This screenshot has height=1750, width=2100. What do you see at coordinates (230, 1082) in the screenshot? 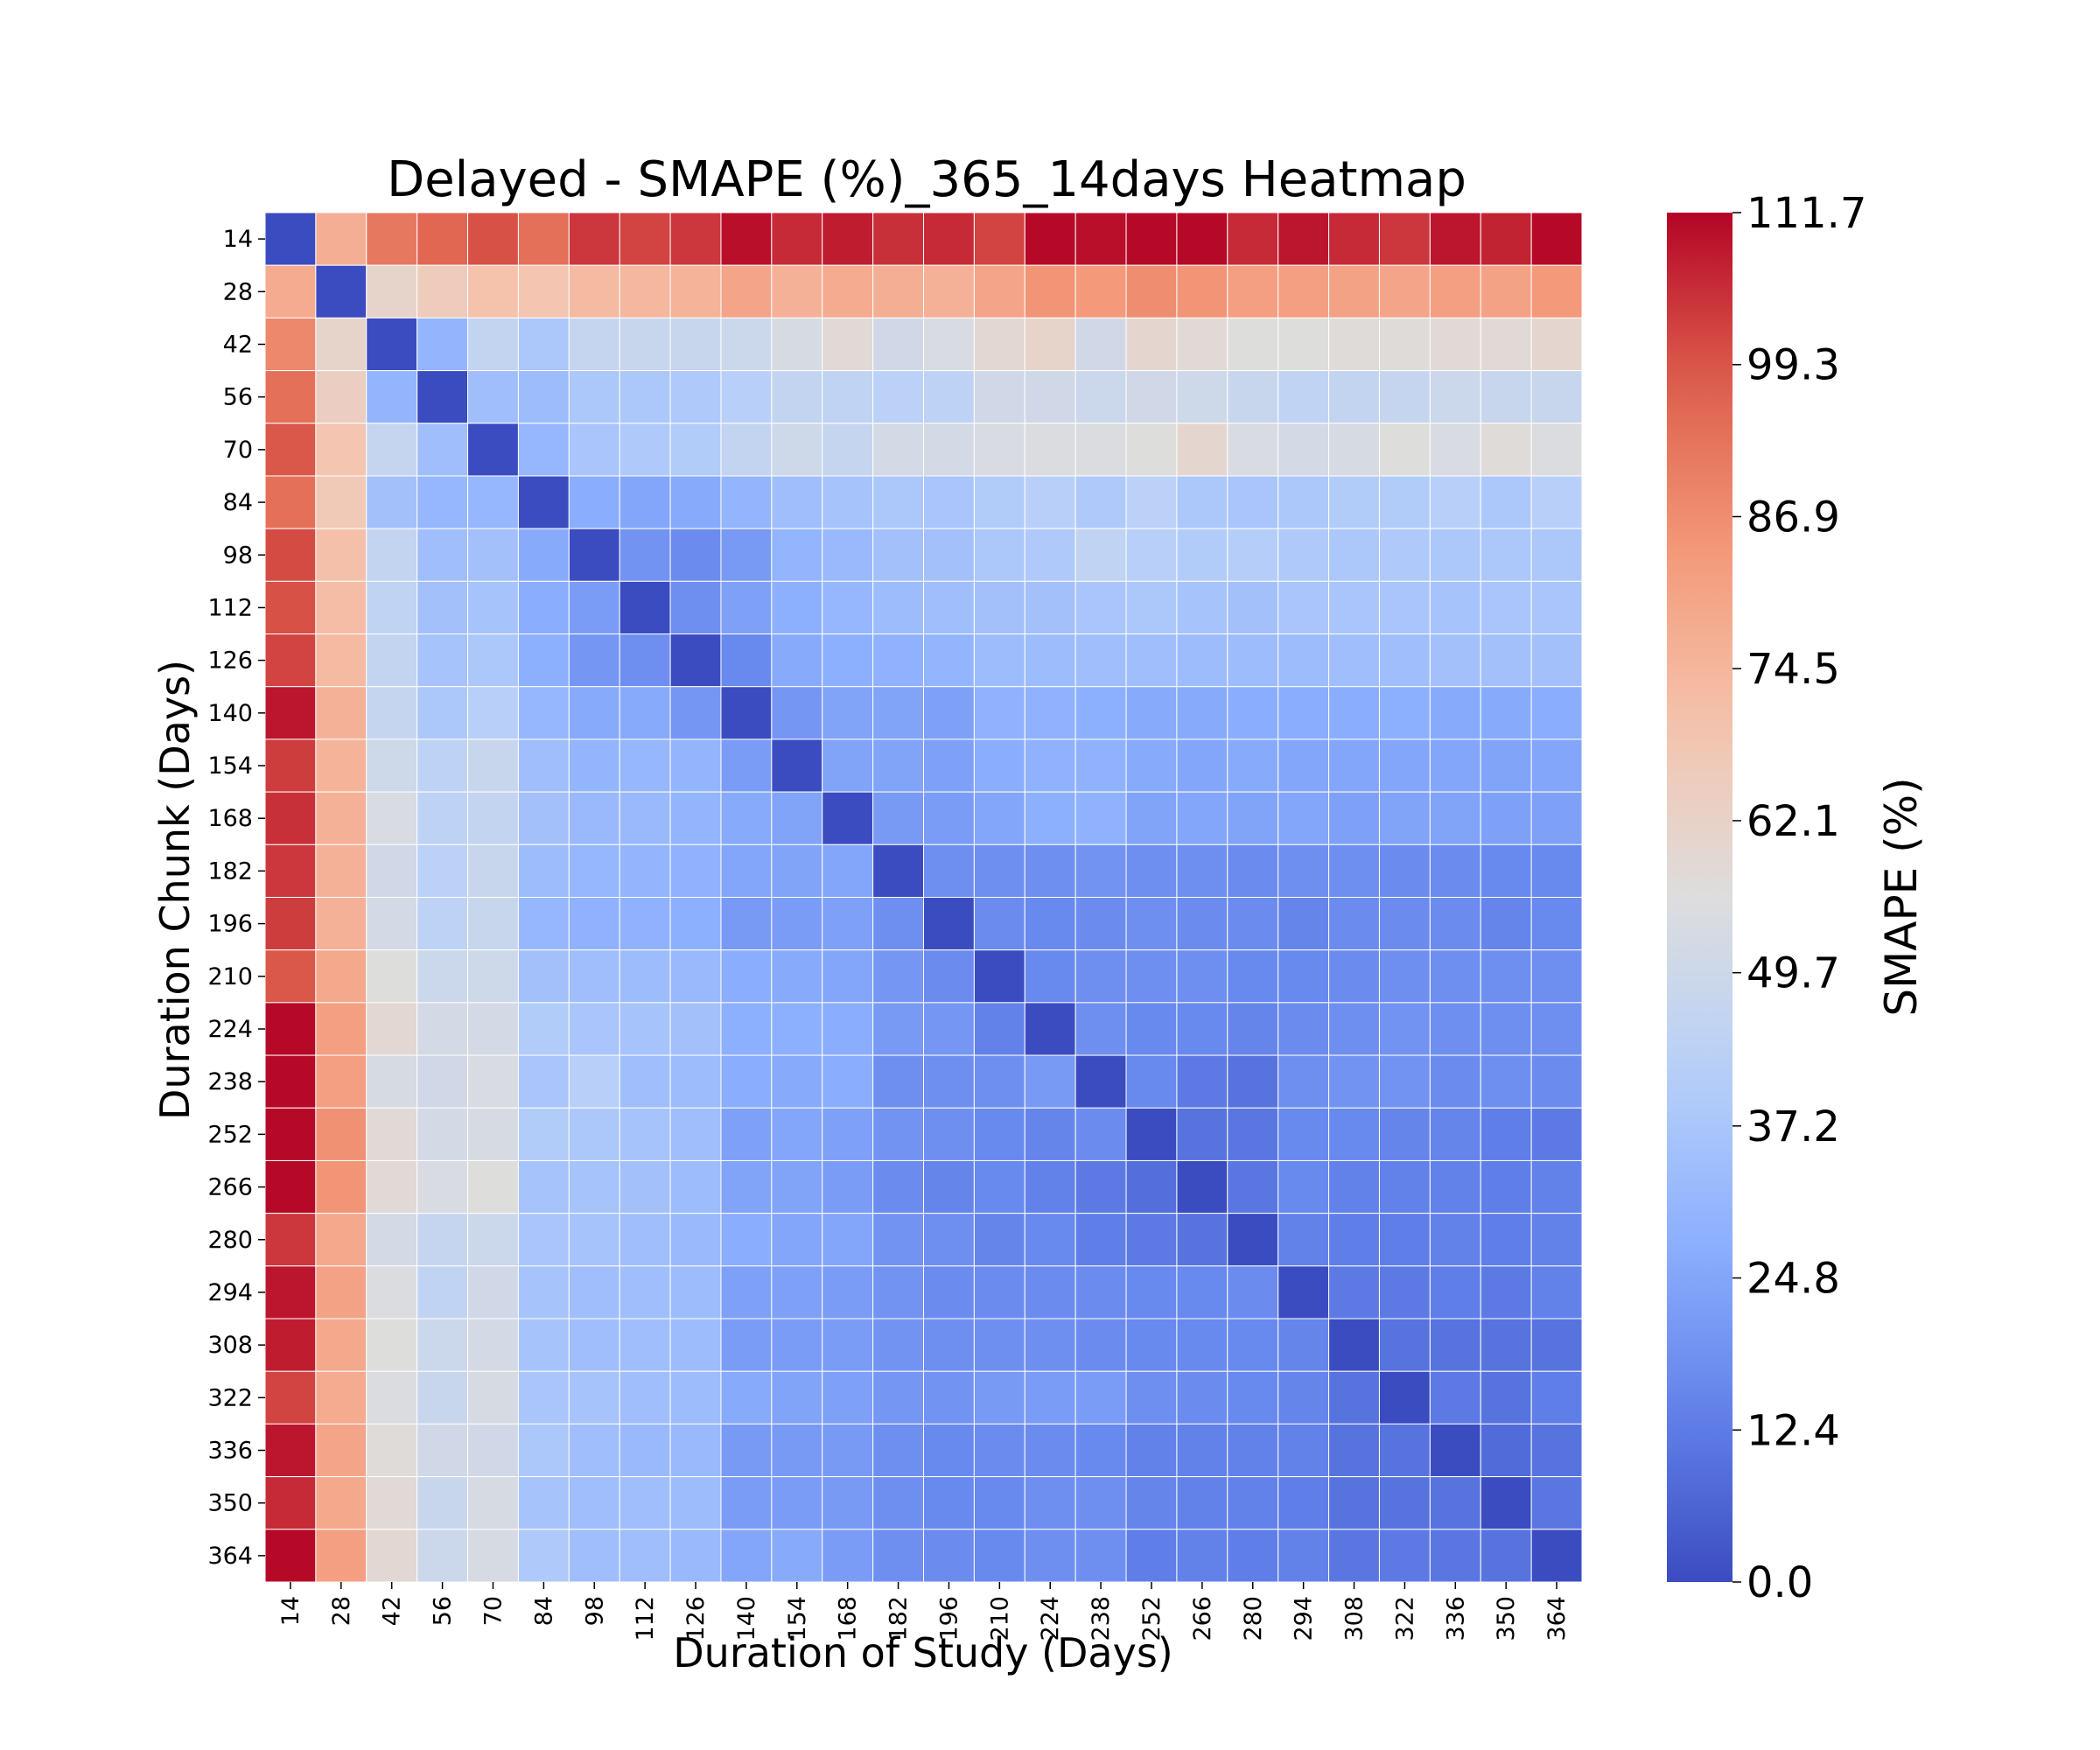
I see `y-tick-label: 238` at bounding box center [230, 1082].